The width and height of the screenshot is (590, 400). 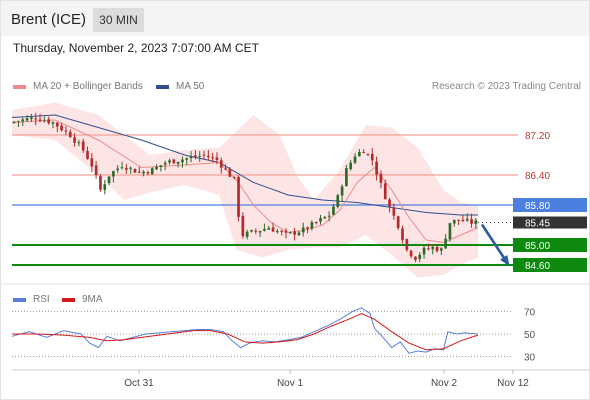 I want to click on level-label-86-40: 86.40, so click(x=537, y=176).